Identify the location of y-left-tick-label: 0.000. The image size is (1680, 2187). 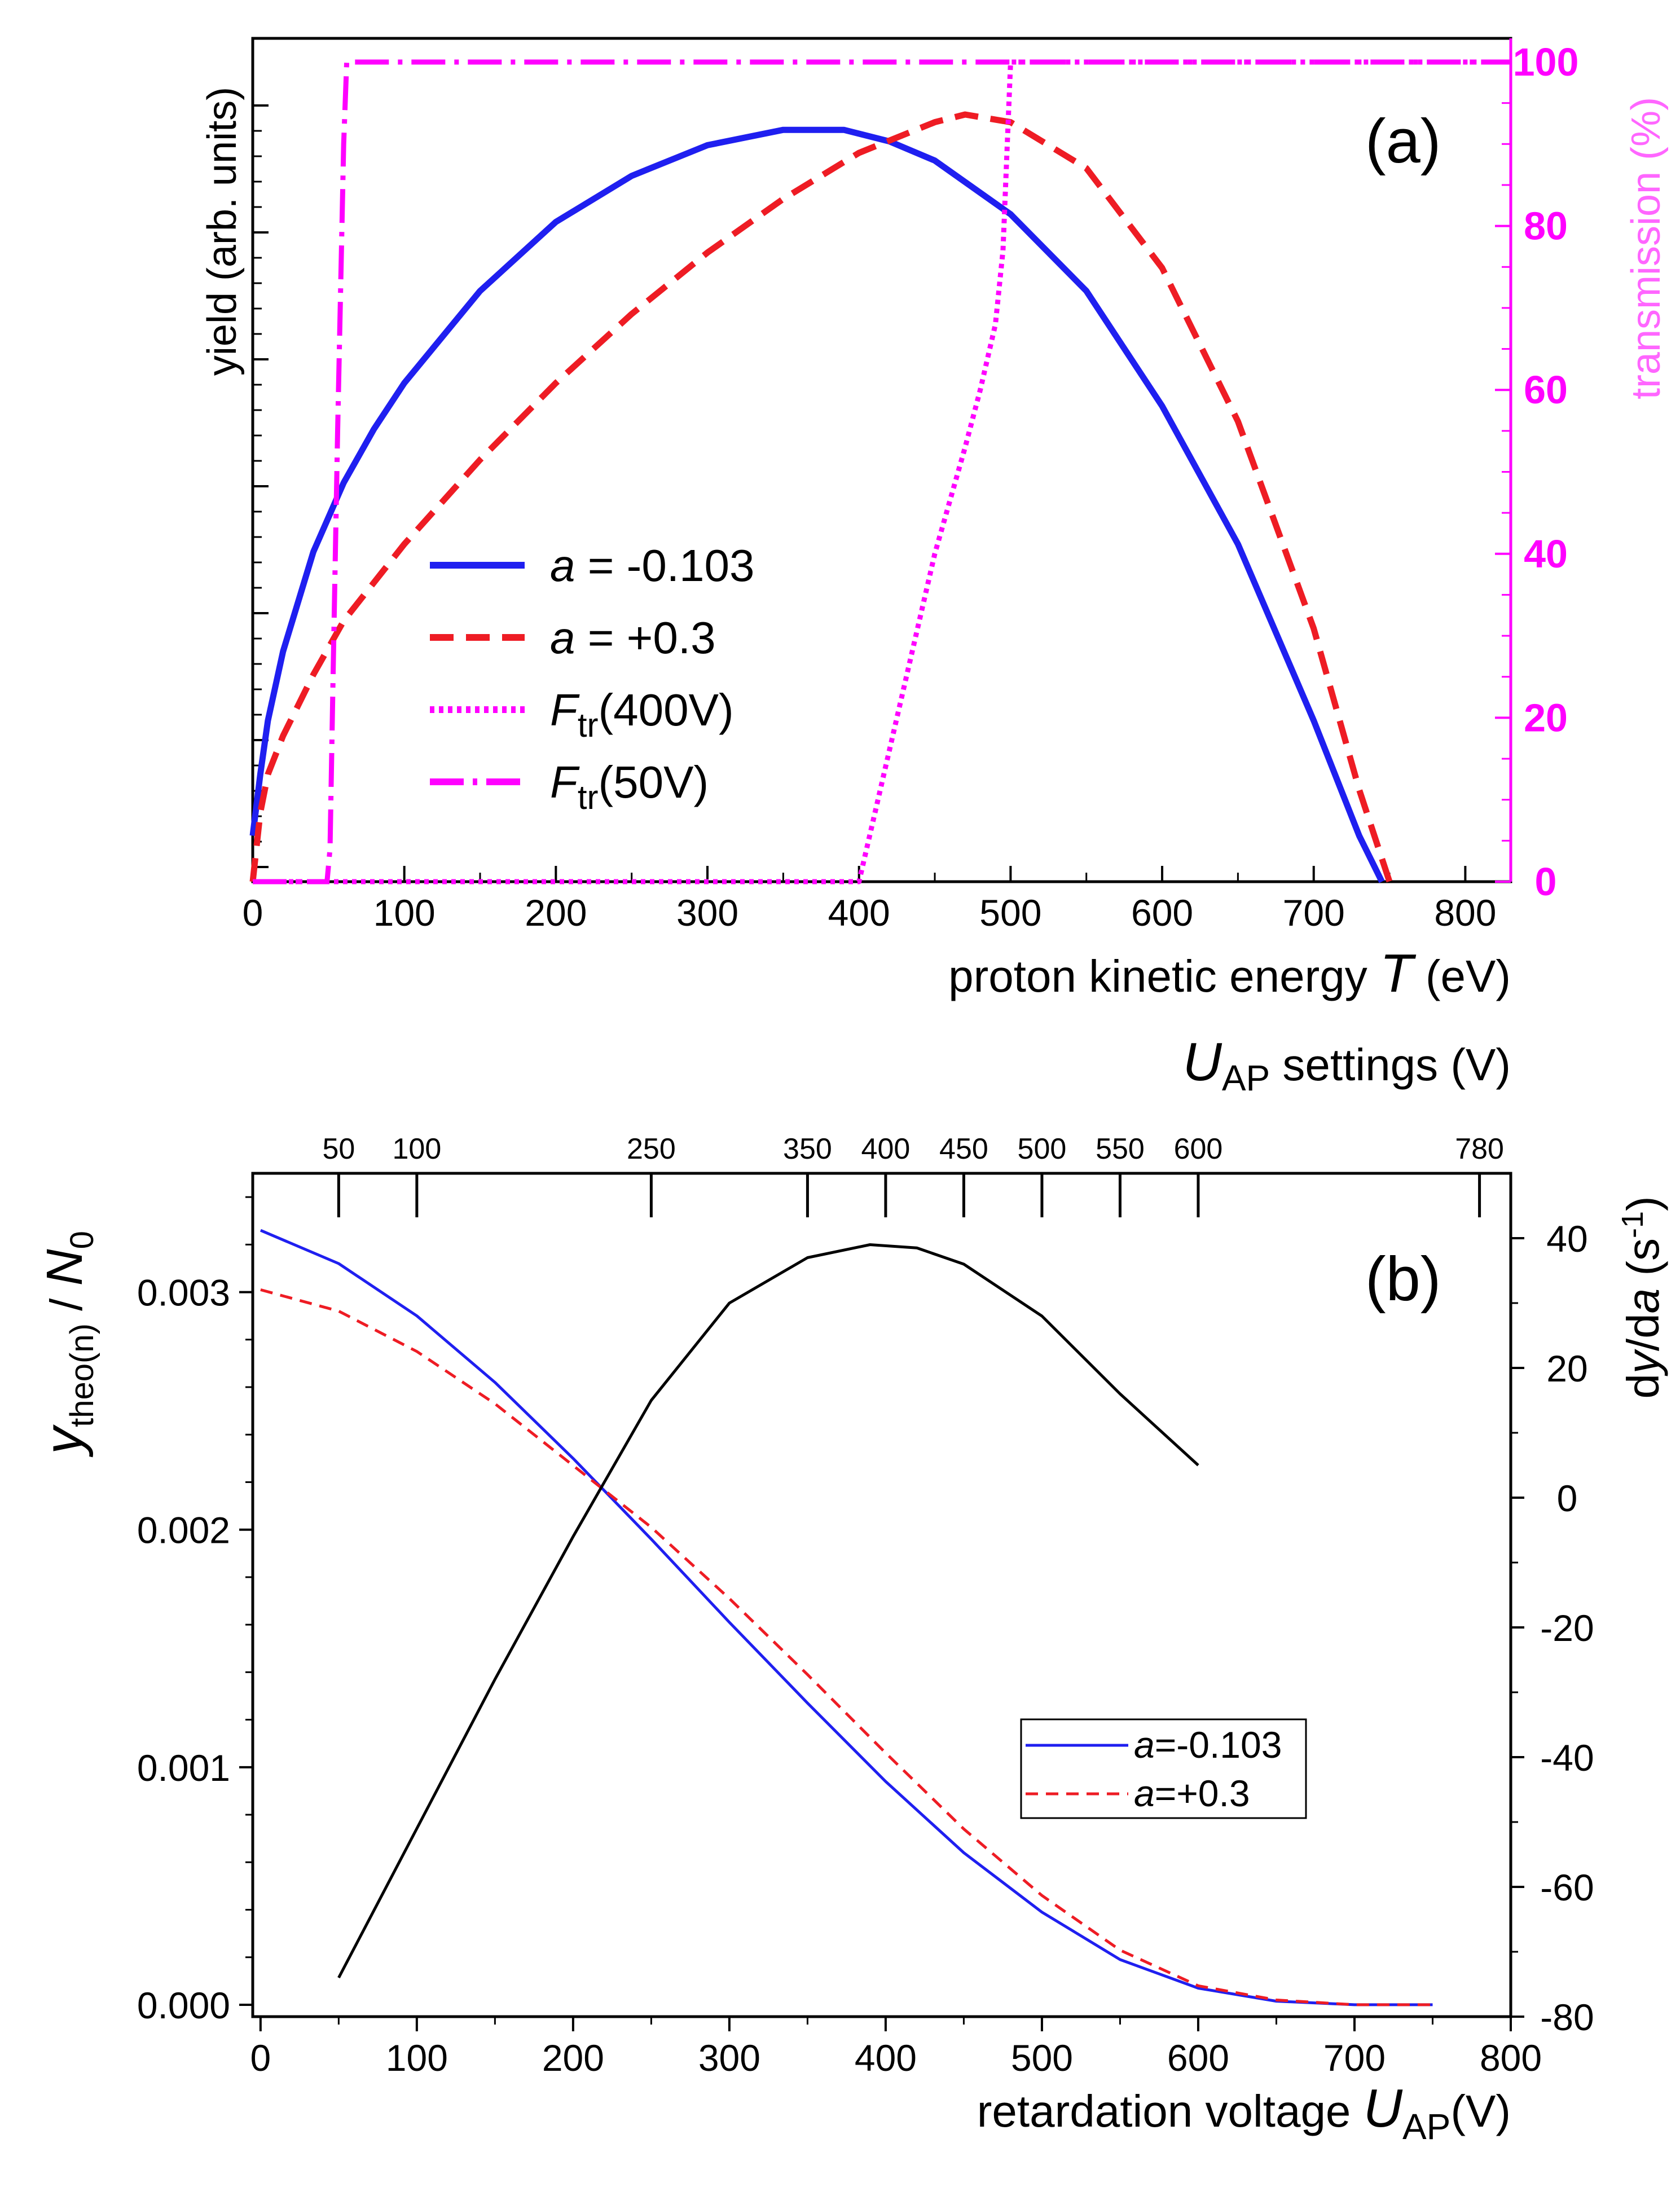
(183, 2005).